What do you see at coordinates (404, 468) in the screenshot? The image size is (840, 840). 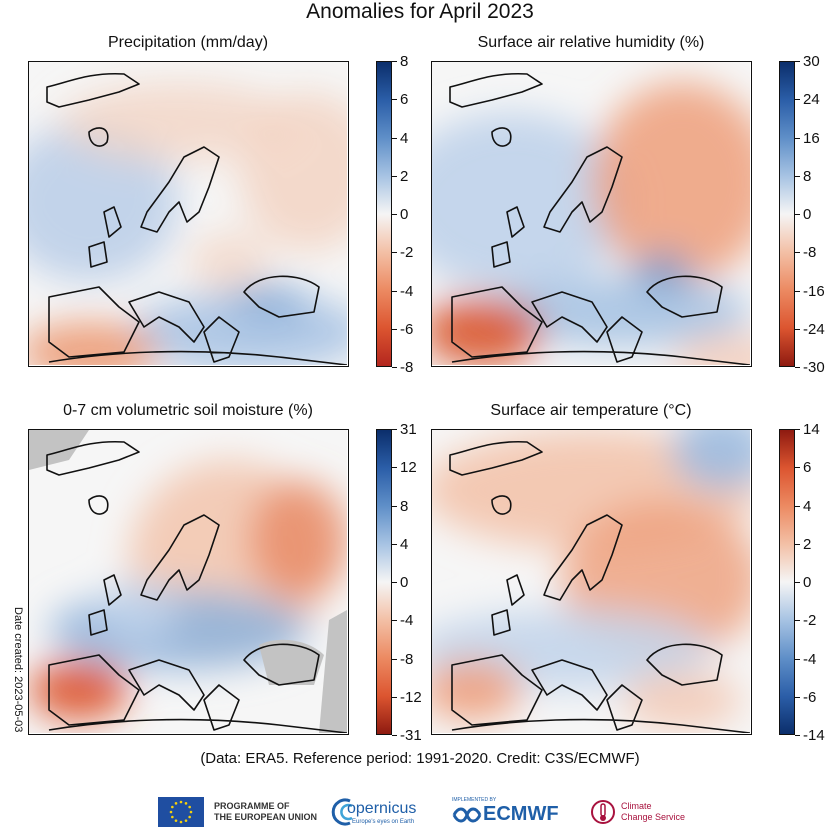 I see `colorbar-tick-label: 12` at bounding box center [404, 468].